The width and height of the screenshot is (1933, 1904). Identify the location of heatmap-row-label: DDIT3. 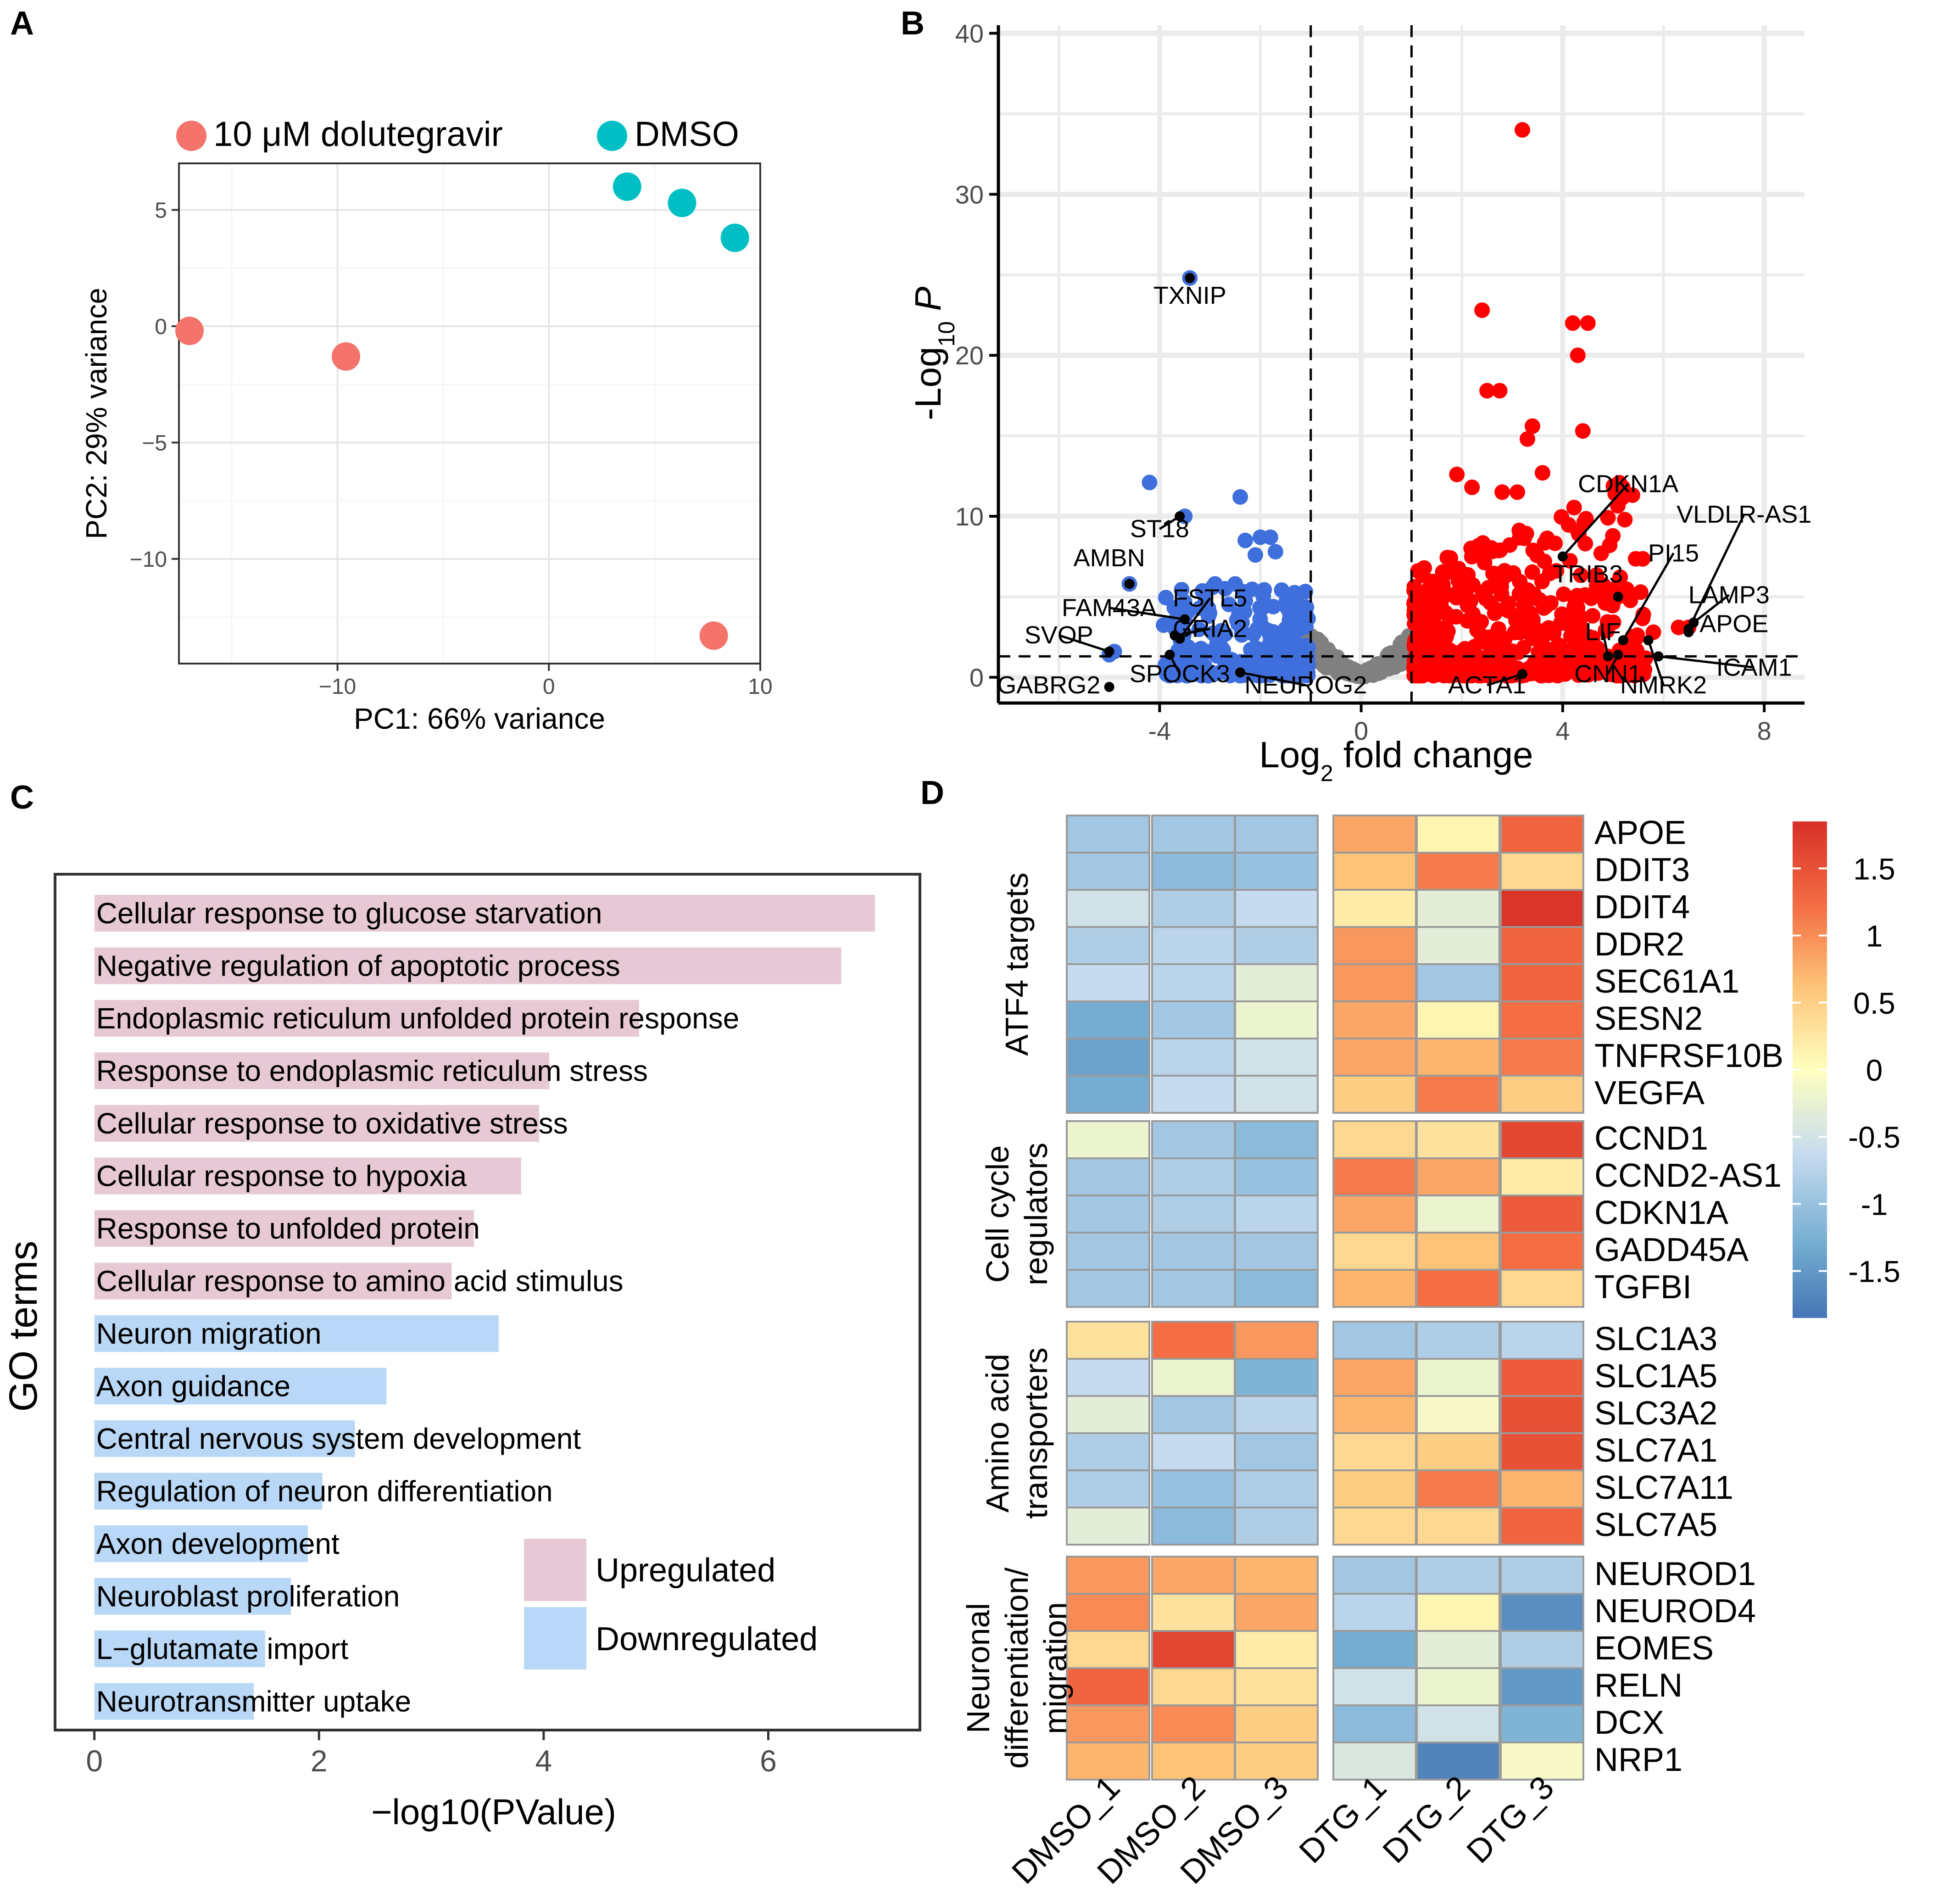
(1642, 870).